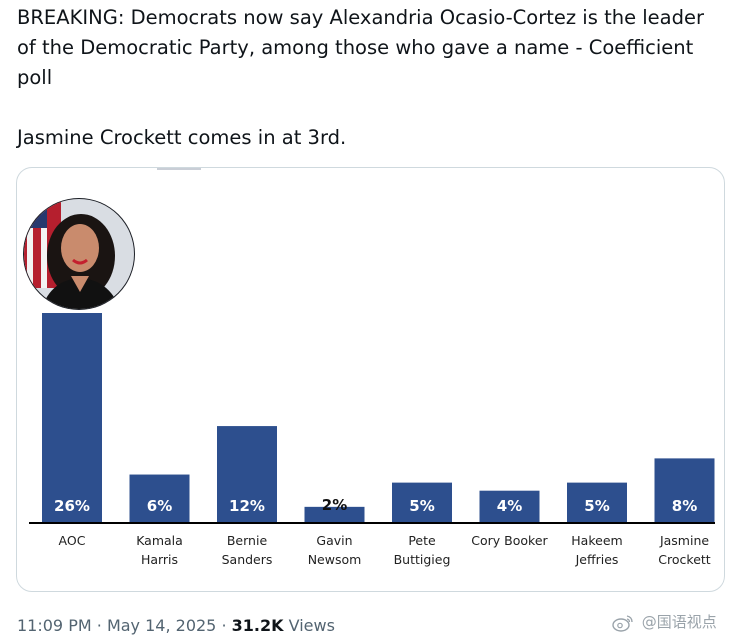 The height and width of the screenshot is (640, 741). What do you see at coordinates (247, 540) in the screenshot?
I see `category-label: Bernie` at bounding box center [247, 540].